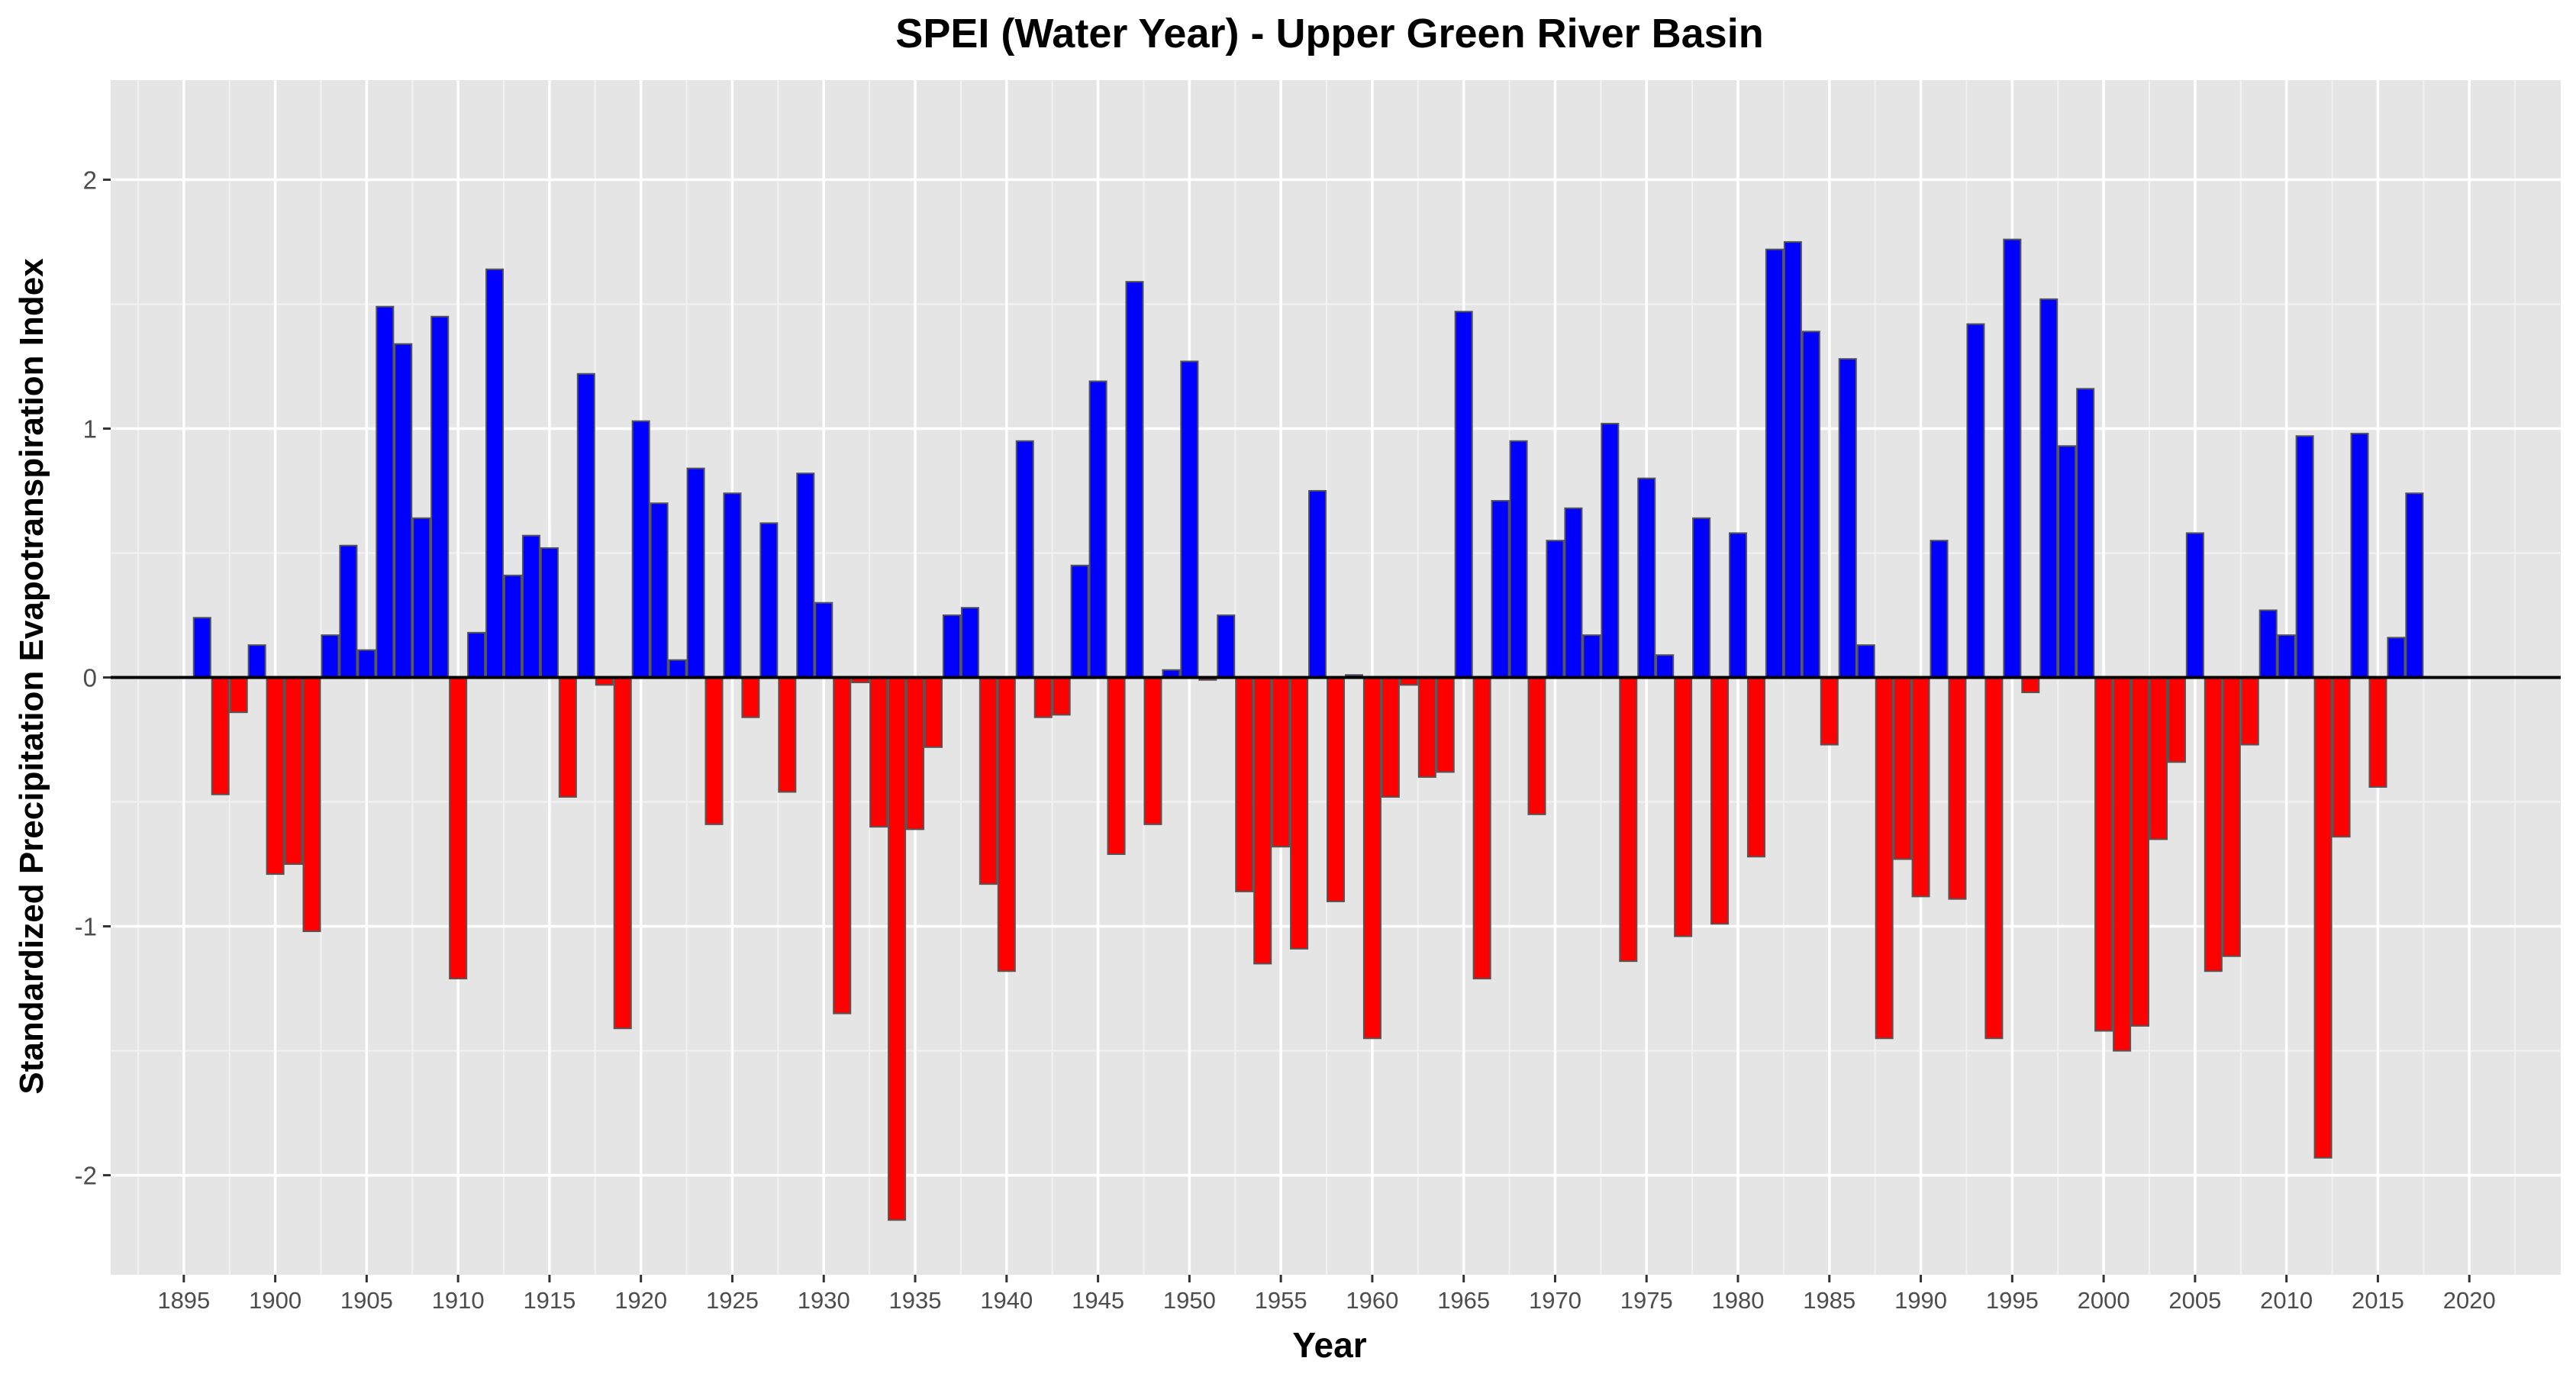 This screenshot has width=2576, height=1374. Describe the element at coordinates (385, 492) in the screenshot. I see `bar-1906` at that location.